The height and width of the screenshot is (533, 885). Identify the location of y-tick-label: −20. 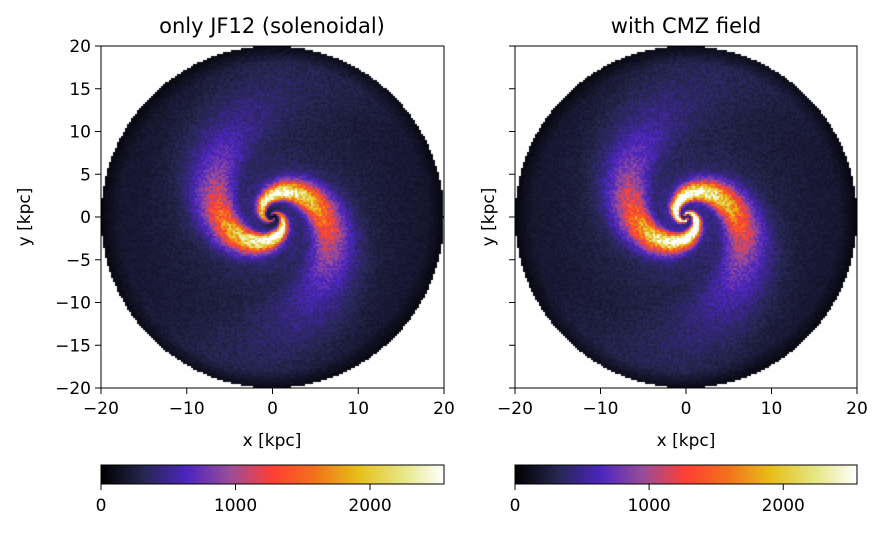
(73, 389).